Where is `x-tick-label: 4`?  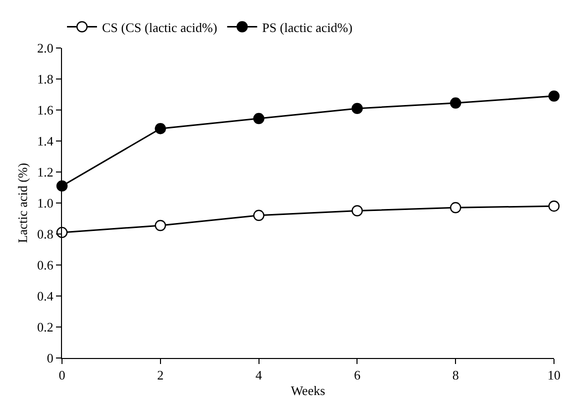
x-tick-label: 4 is located at coordinates (259, 375).